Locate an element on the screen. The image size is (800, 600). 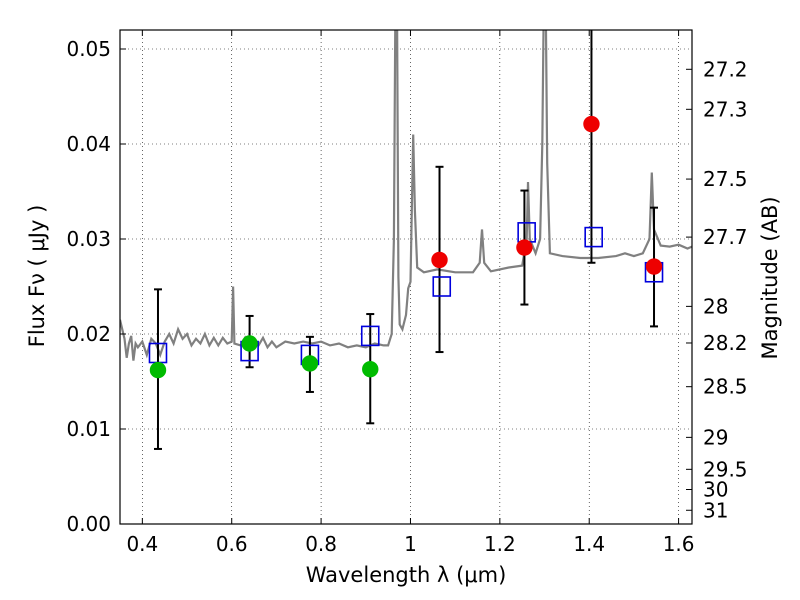
x-tick-label: 1 is located at coordinates (410, 544).